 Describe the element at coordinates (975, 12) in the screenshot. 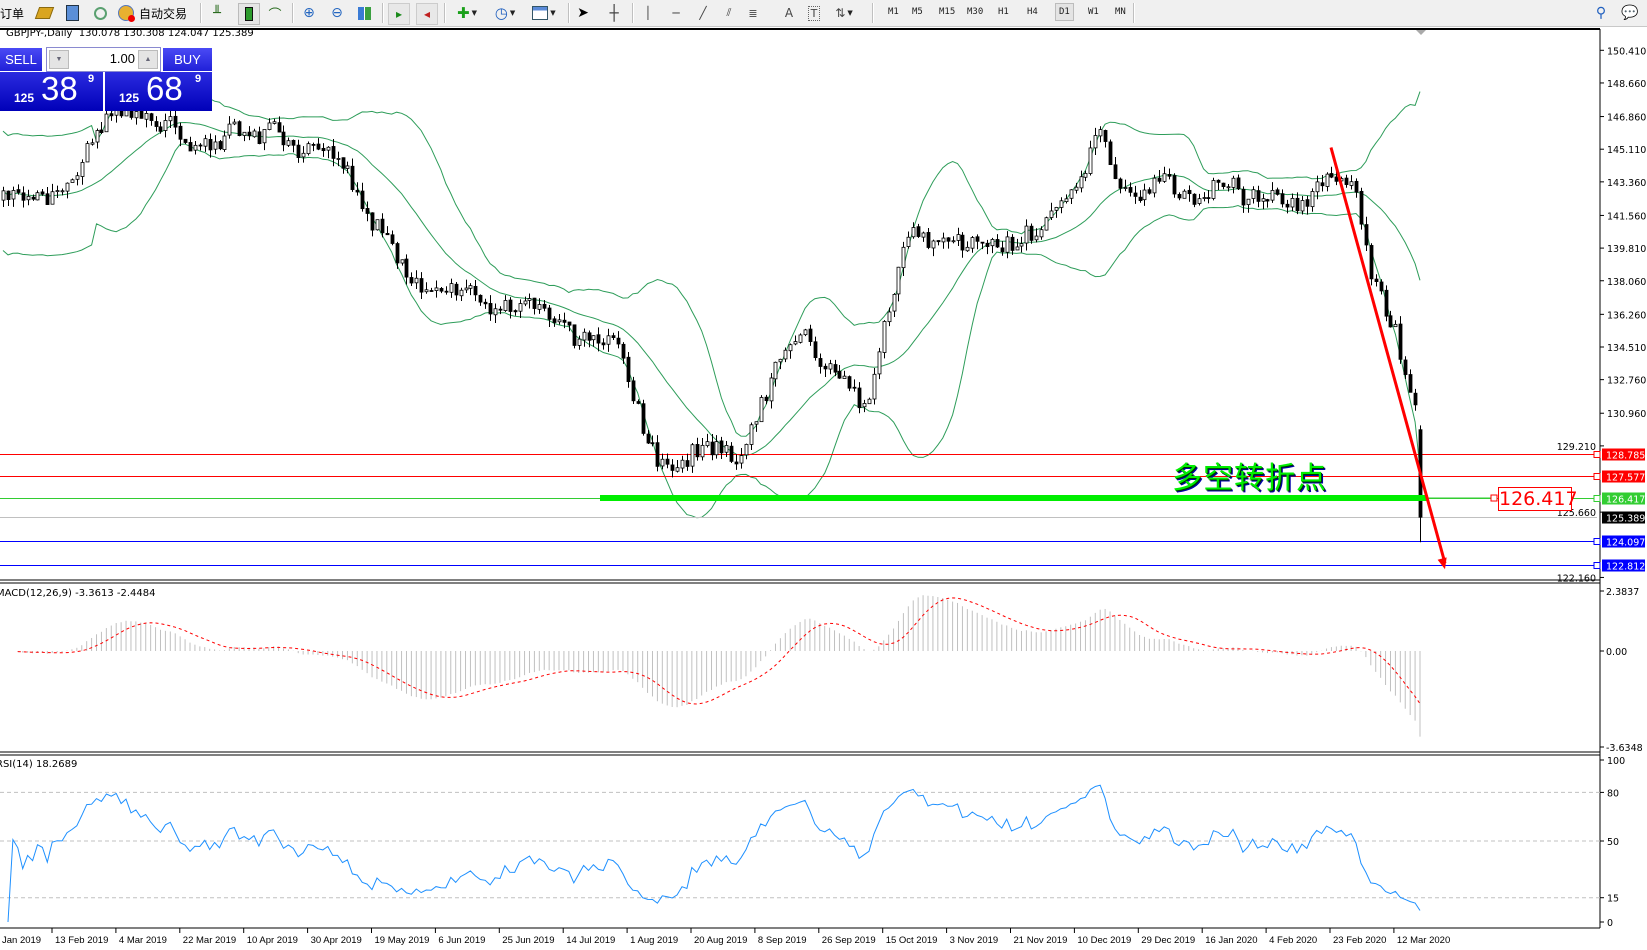

I see `timeframe-m30-button: M30` at that location.